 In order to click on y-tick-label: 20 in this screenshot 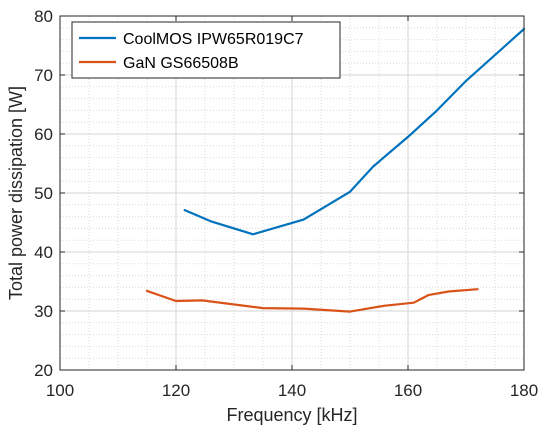, I will do `click(43, 370)`.